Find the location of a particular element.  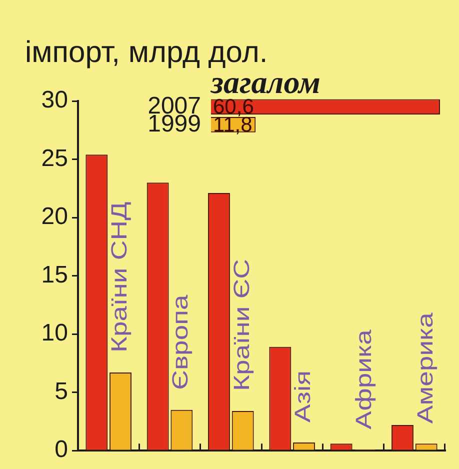

y-tick-label: 20 is located at coordinates (54, 216).